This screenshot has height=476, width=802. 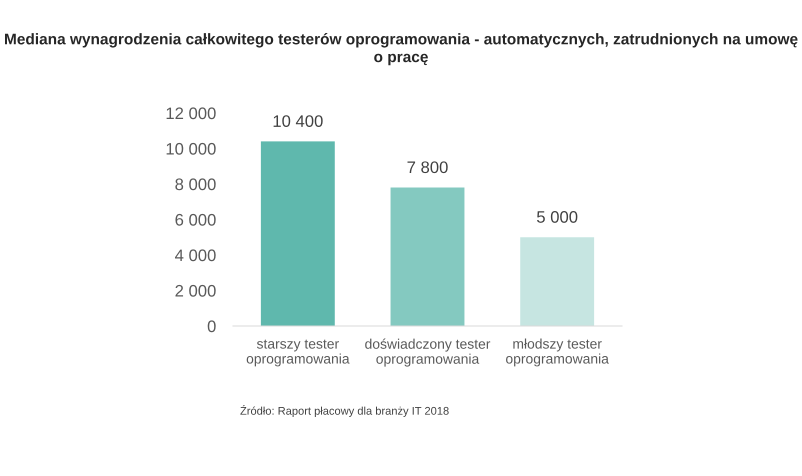 I want to click on text: Źródło: Raport płacowy dla branży IT 2018, so click(x=344, y=411).